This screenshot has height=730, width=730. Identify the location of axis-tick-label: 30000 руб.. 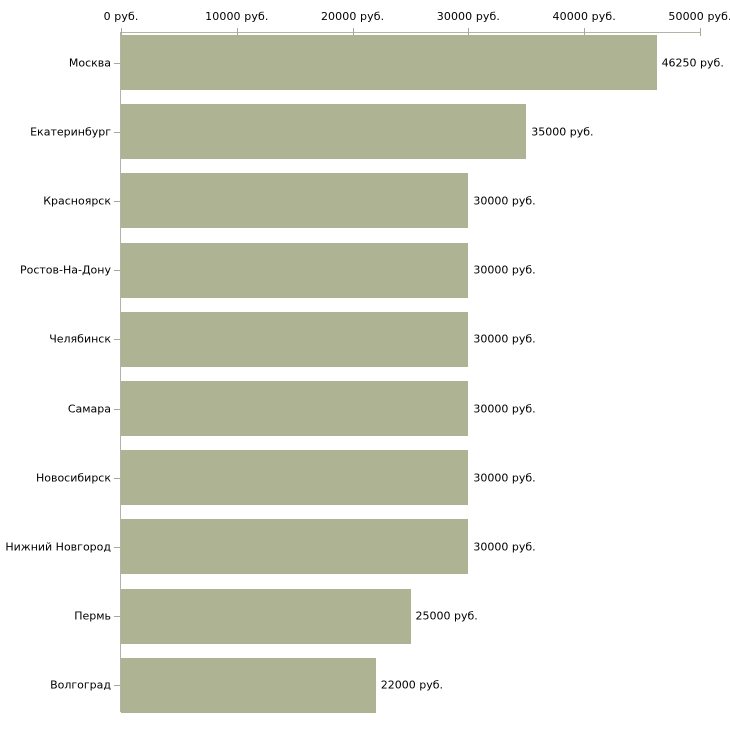
(468, 16).